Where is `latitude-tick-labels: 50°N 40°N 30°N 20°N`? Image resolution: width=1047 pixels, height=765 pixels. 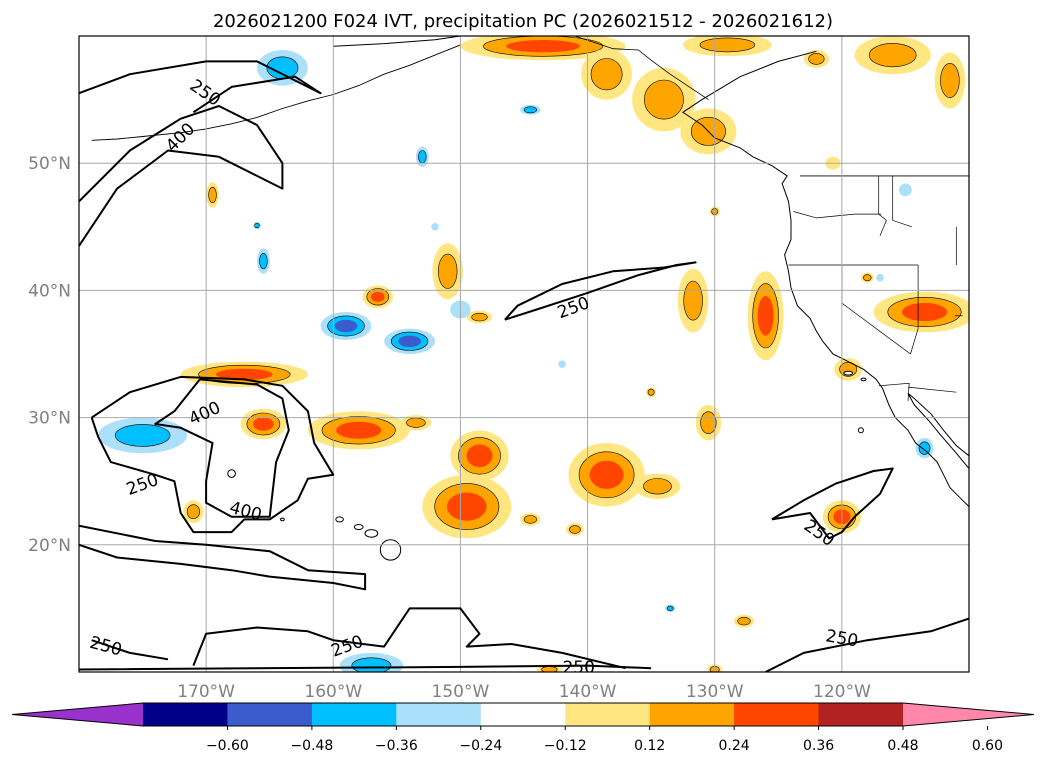 latitude-tick-labels: 50°N 40°N 30°N 20°N is located at coordinates (49, 355).